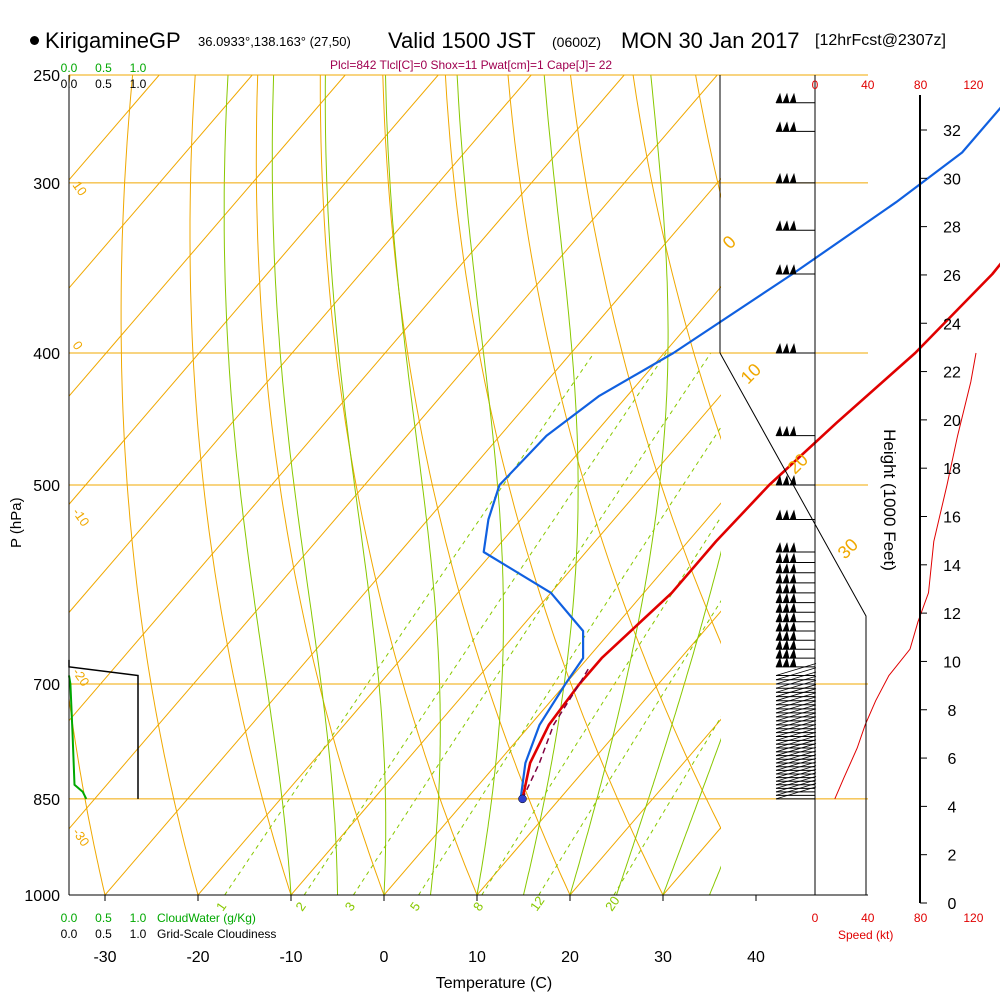 This screenshot has width=1000, height=1000. I want to click on pressure-tick-label: 700, so click(46, 685).